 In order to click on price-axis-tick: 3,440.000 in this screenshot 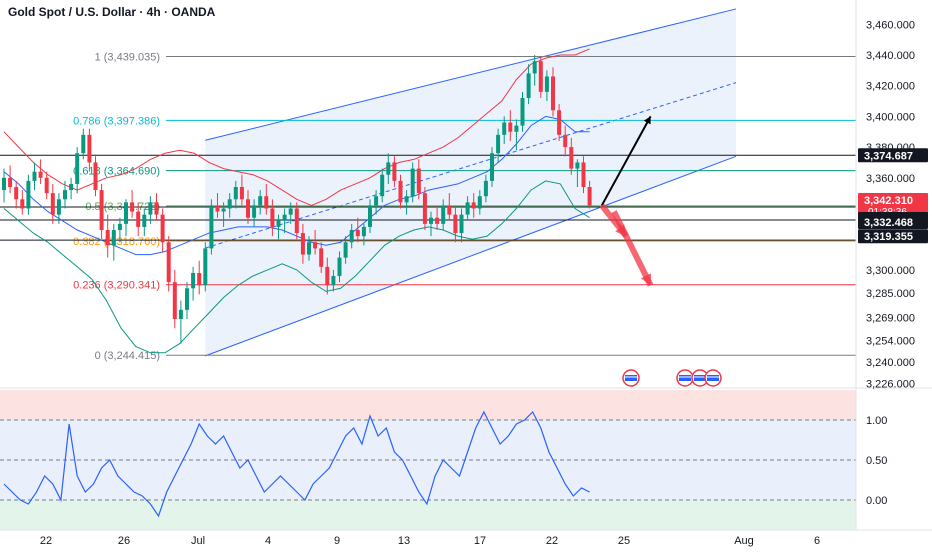, I will do `click(890, 56)`.